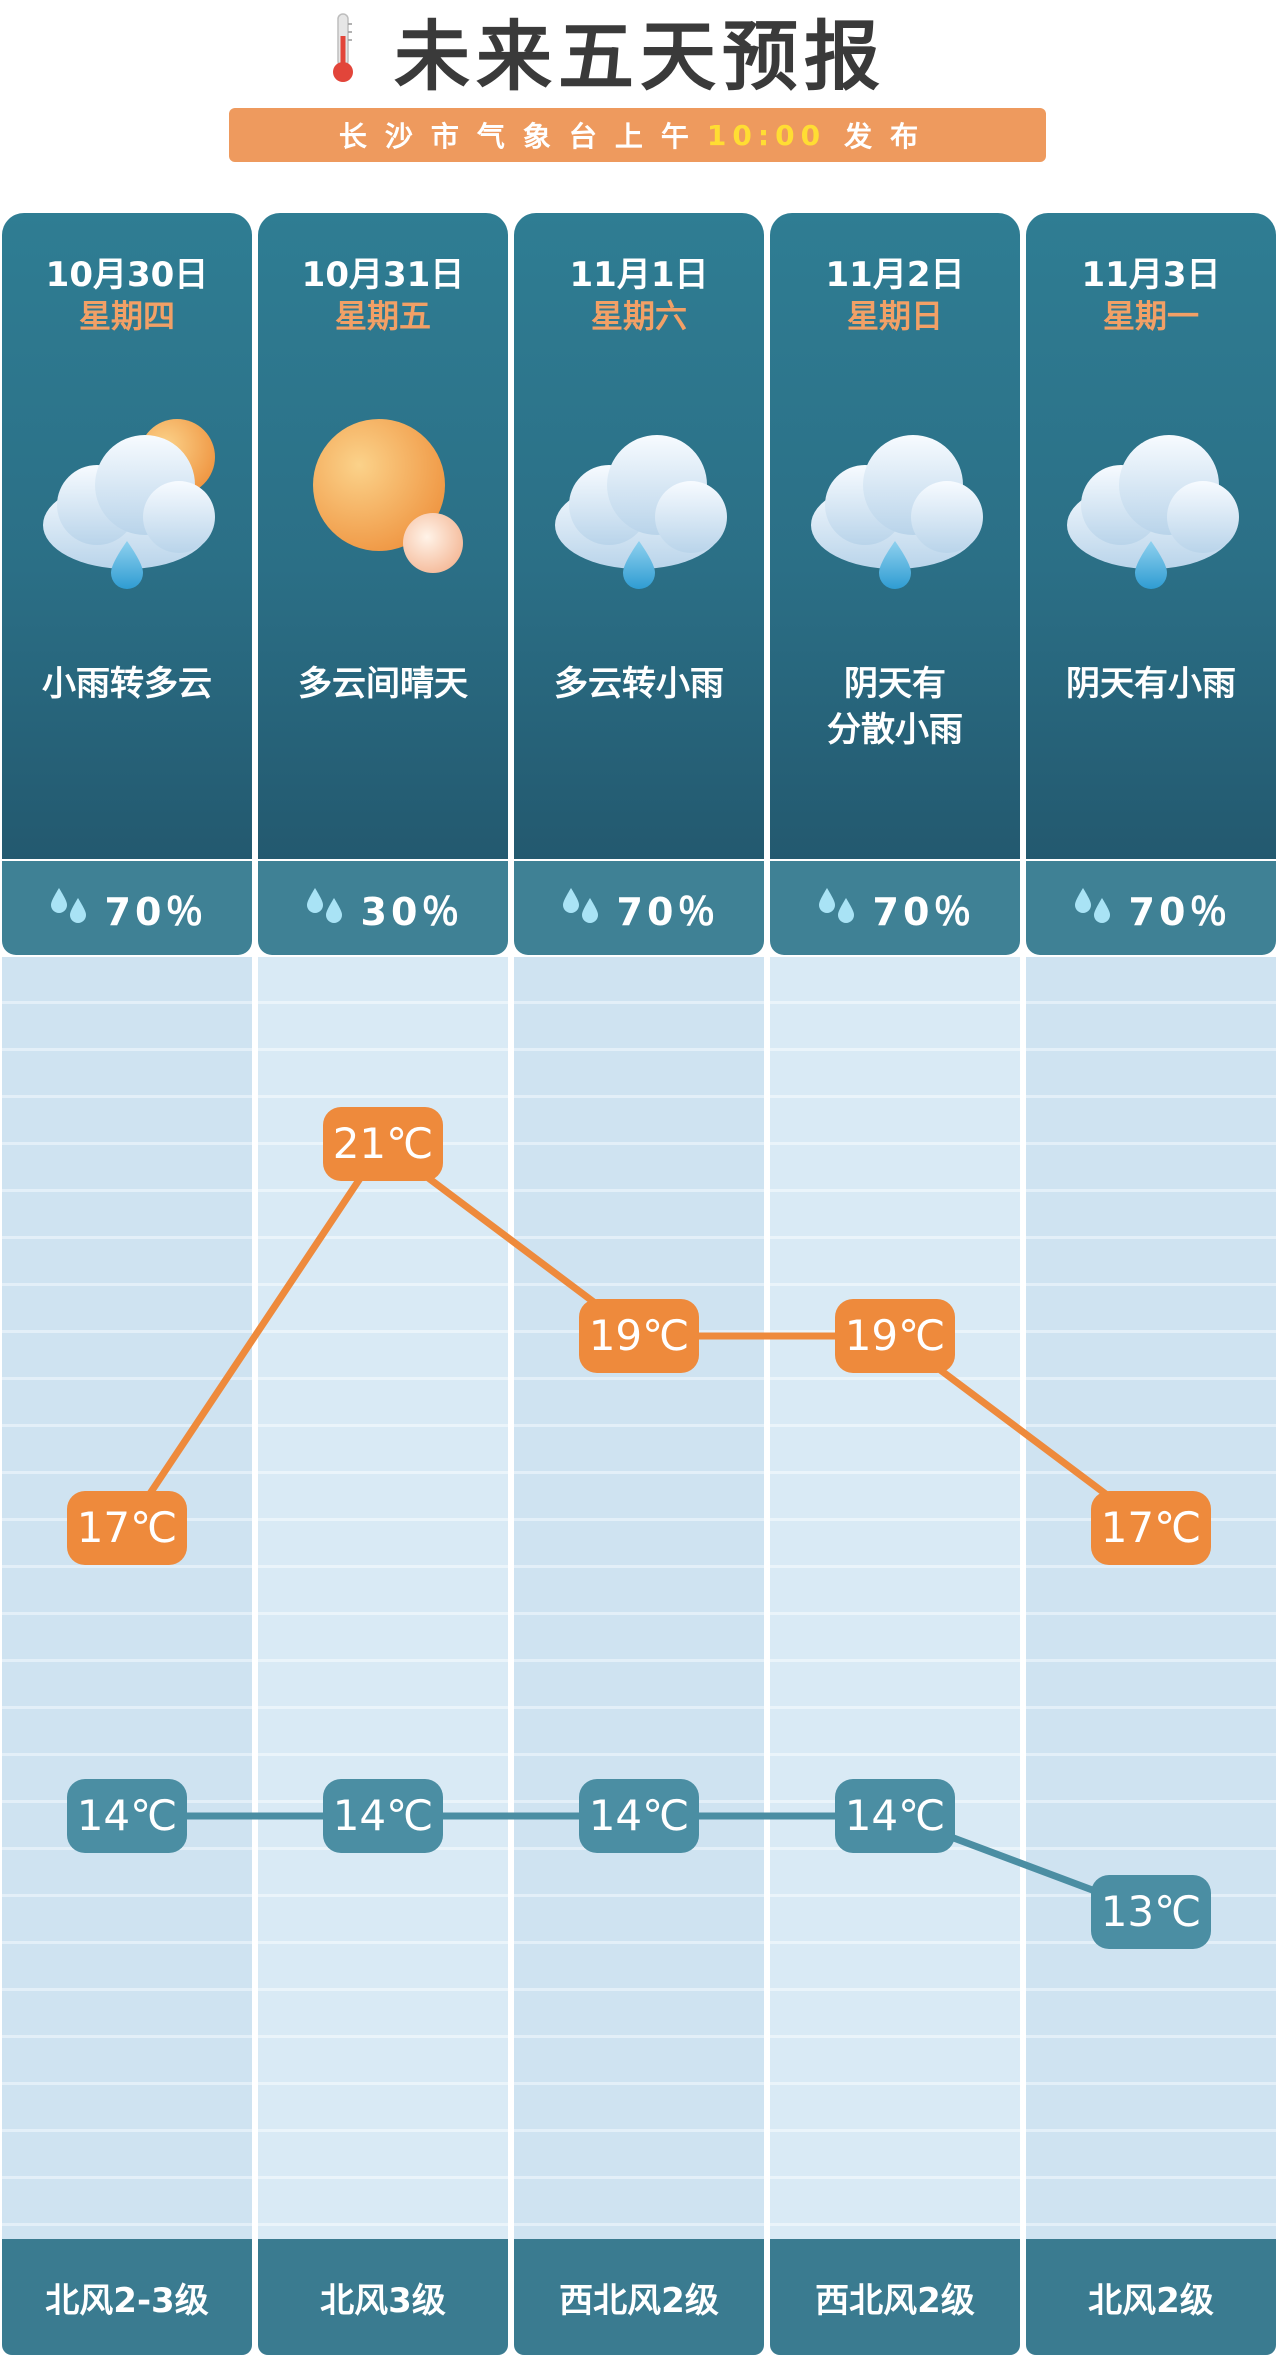 The image size is (1280, 2355). I want to click on issue-suffix: 发布, so click(890, 136).